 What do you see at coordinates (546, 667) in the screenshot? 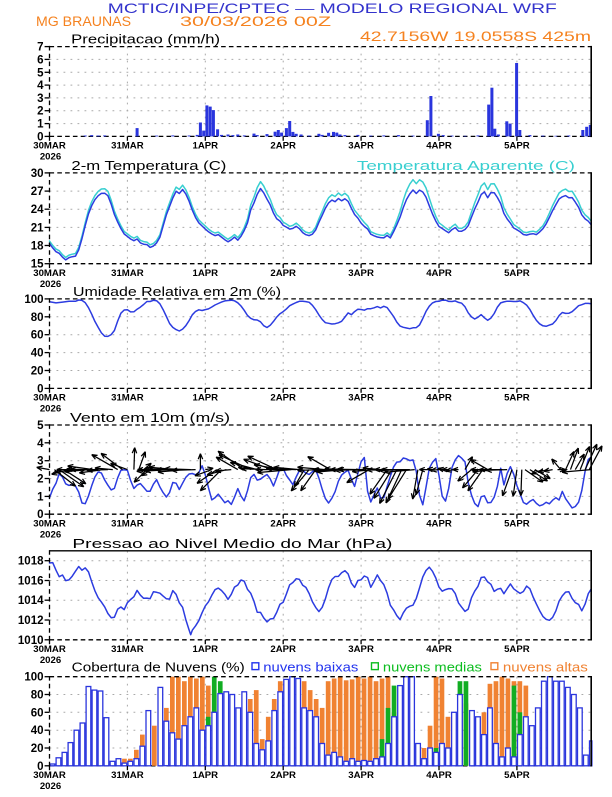
I see `svg-text: nuvens altas` at bounding box center [546, 667].